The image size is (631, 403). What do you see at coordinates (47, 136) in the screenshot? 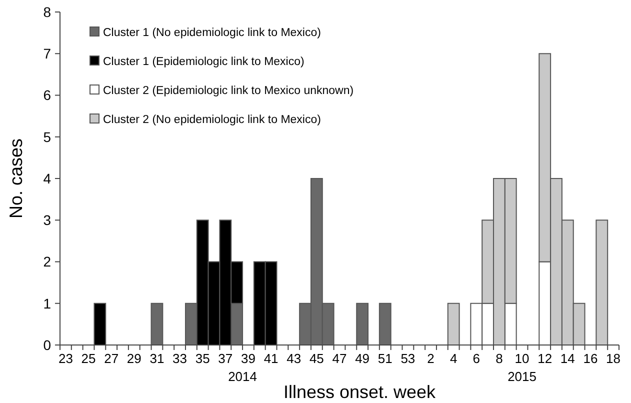
I see `y-tick-label: 5` at bounding box center [47, 136].